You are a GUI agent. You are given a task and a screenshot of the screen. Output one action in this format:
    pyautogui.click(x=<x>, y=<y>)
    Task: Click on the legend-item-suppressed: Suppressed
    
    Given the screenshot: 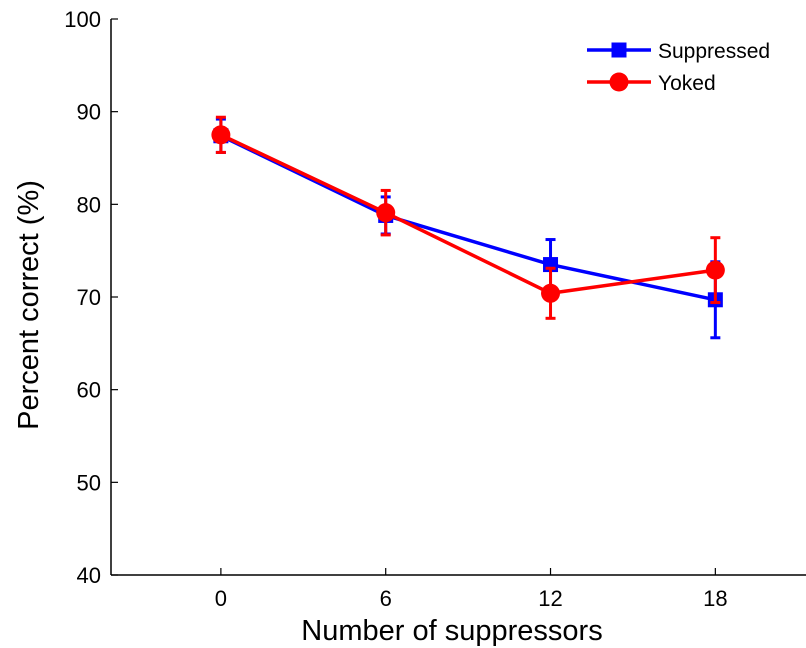 What is the action you would take?
    pyautogui.click(x=678, y=51)
    